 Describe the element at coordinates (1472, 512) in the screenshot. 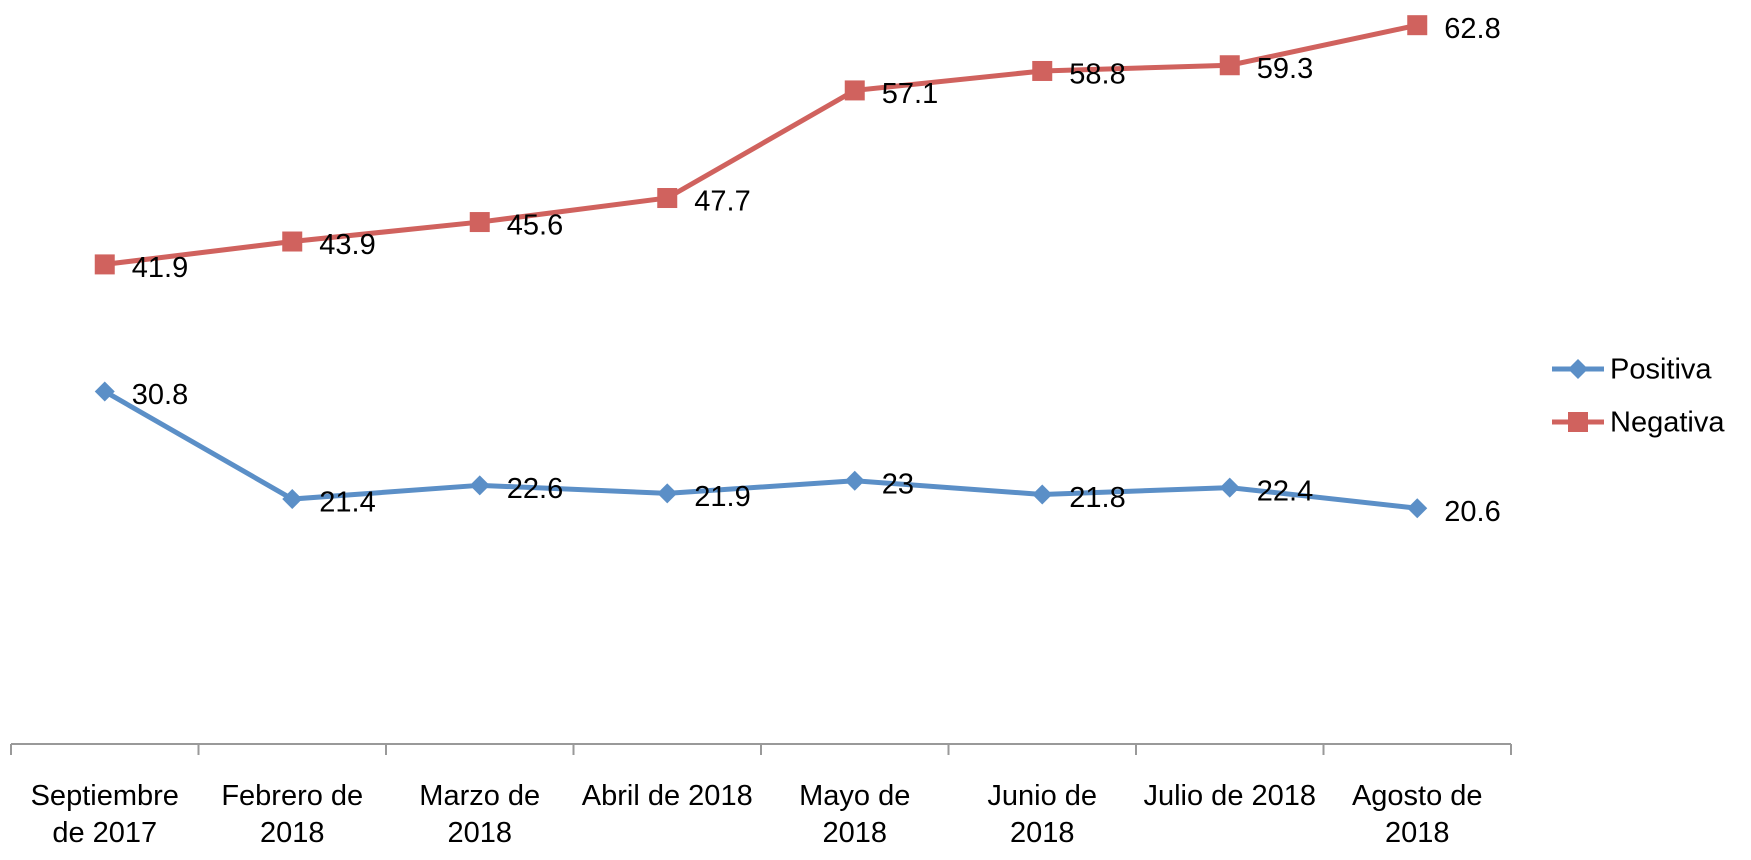

I see `data-label: 20.6` at that location.